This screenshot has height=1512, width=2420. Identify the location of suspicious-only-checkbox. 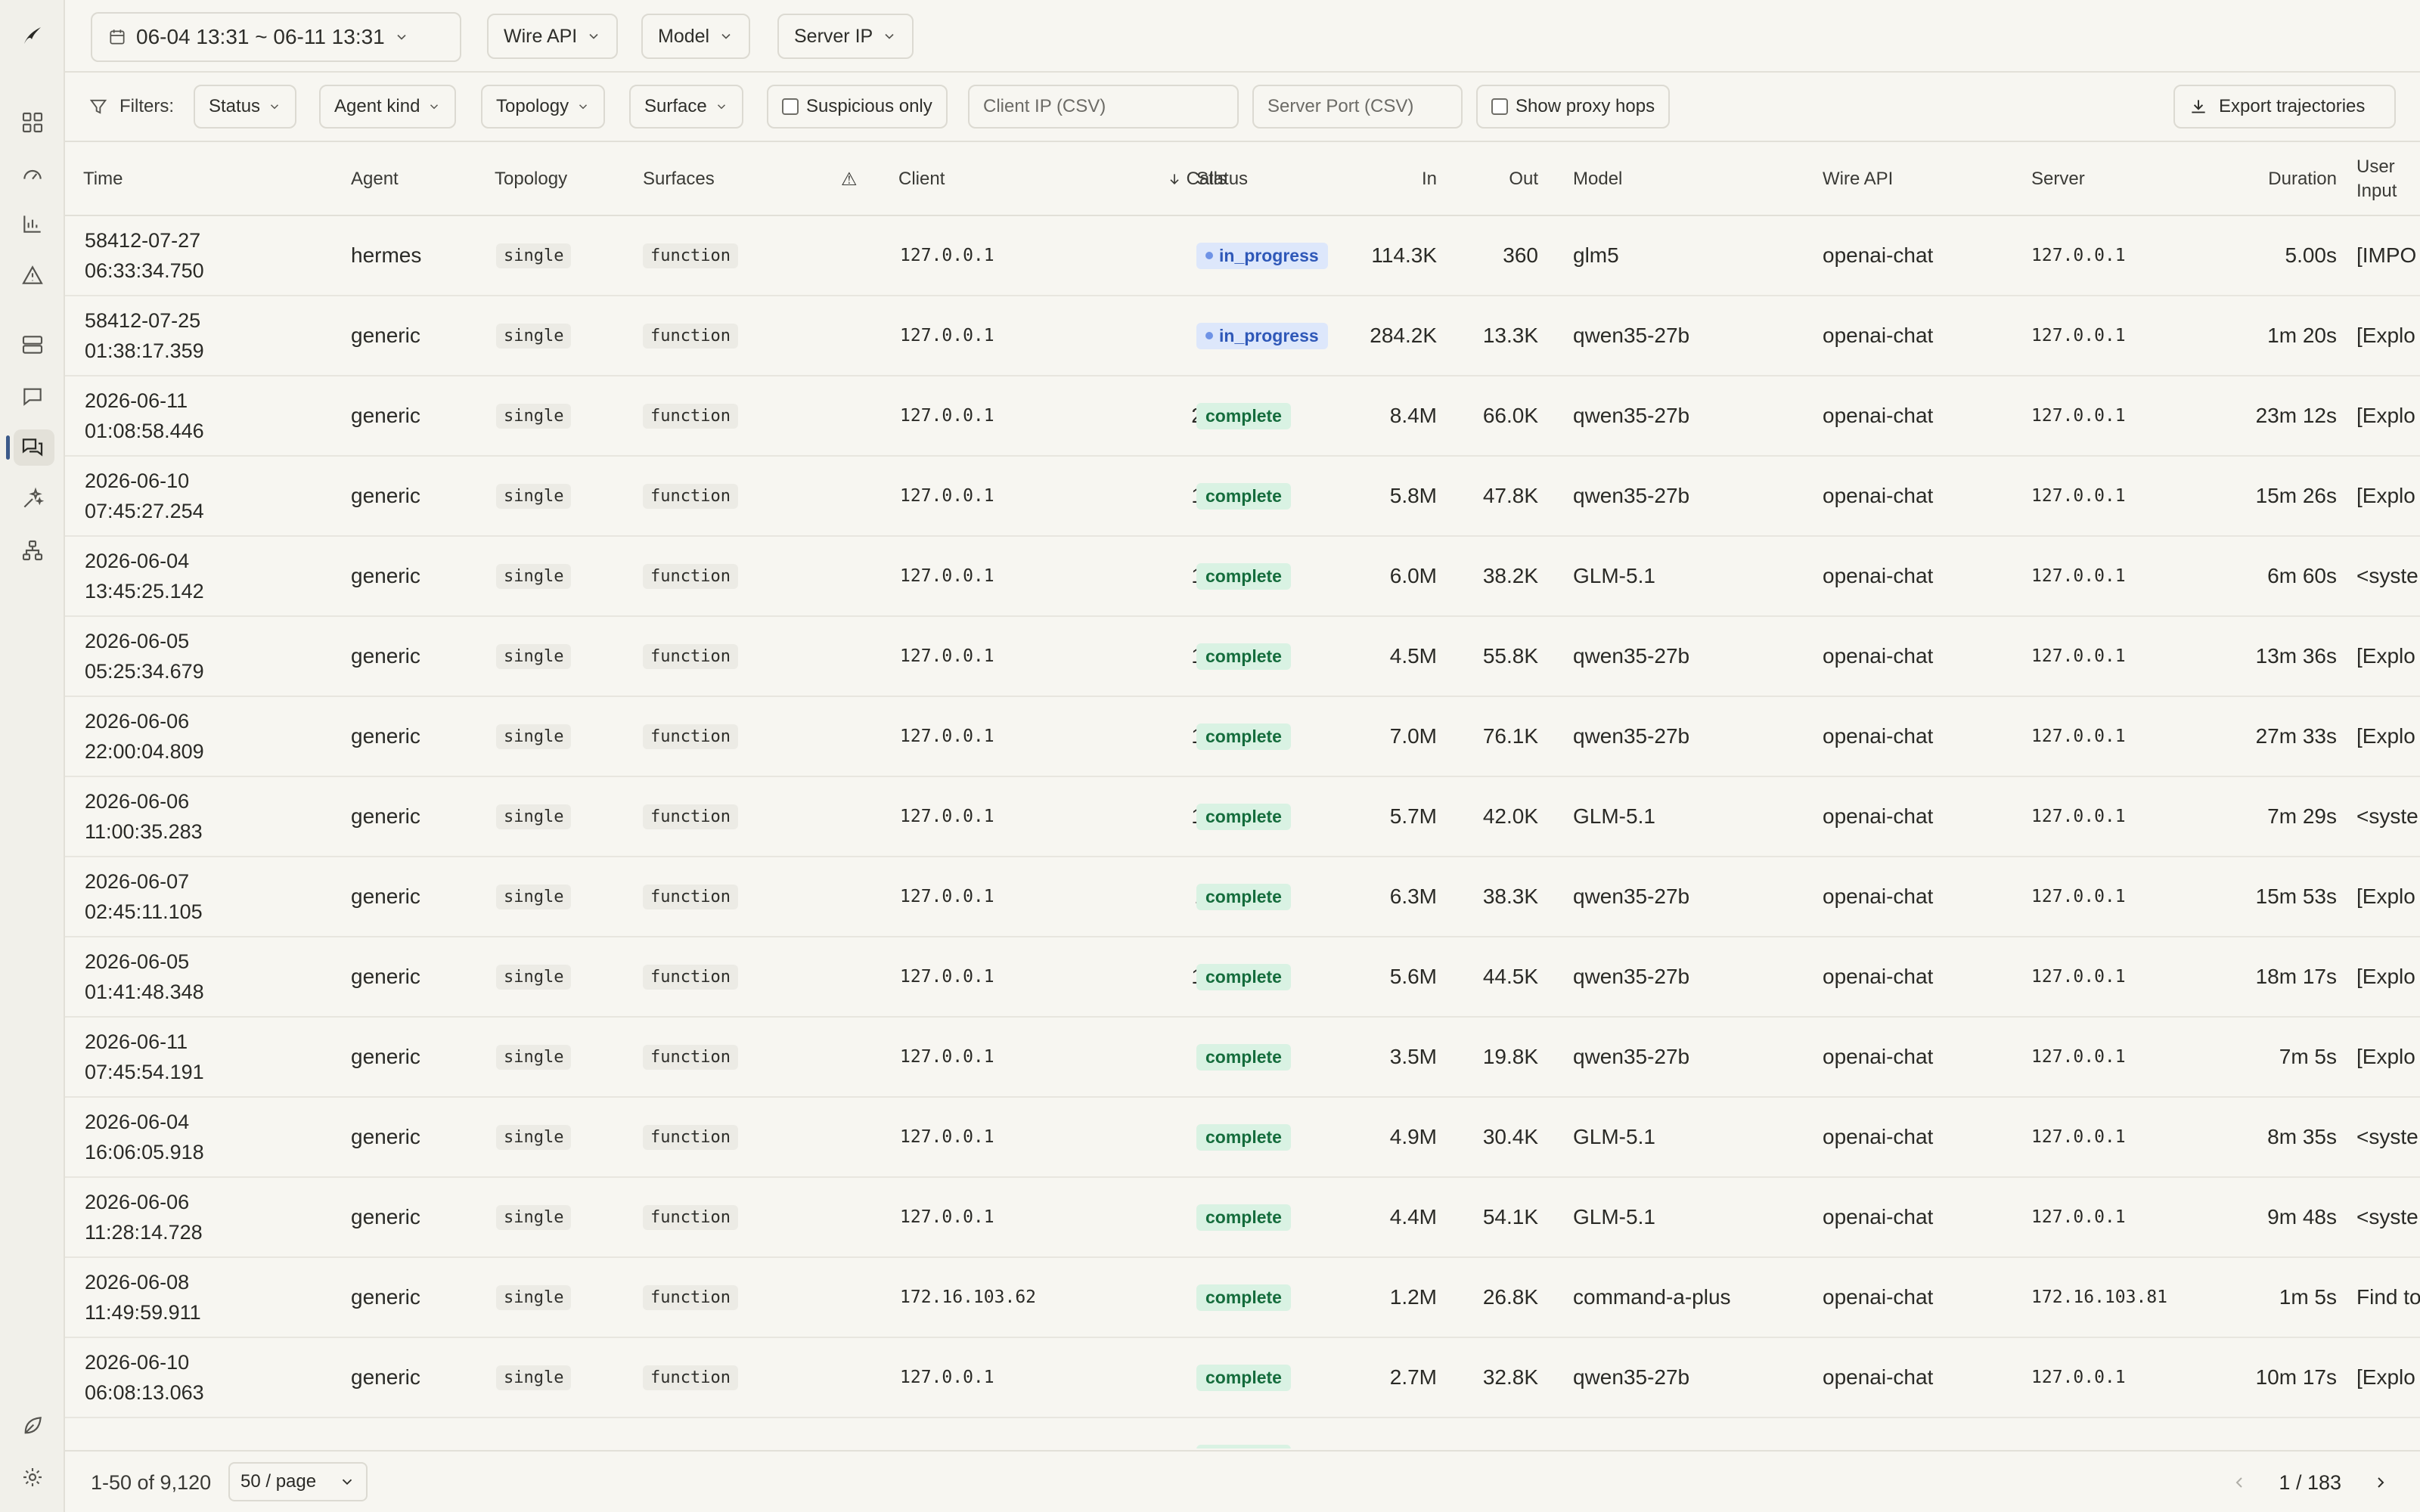
(790, 106).